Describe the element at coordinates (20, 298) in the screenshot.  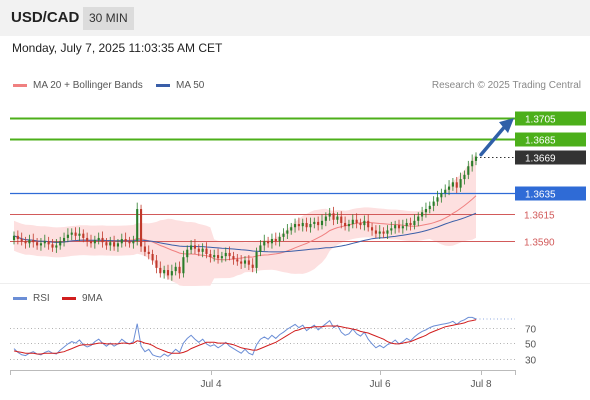
I see `rsi-swatch` at that location.